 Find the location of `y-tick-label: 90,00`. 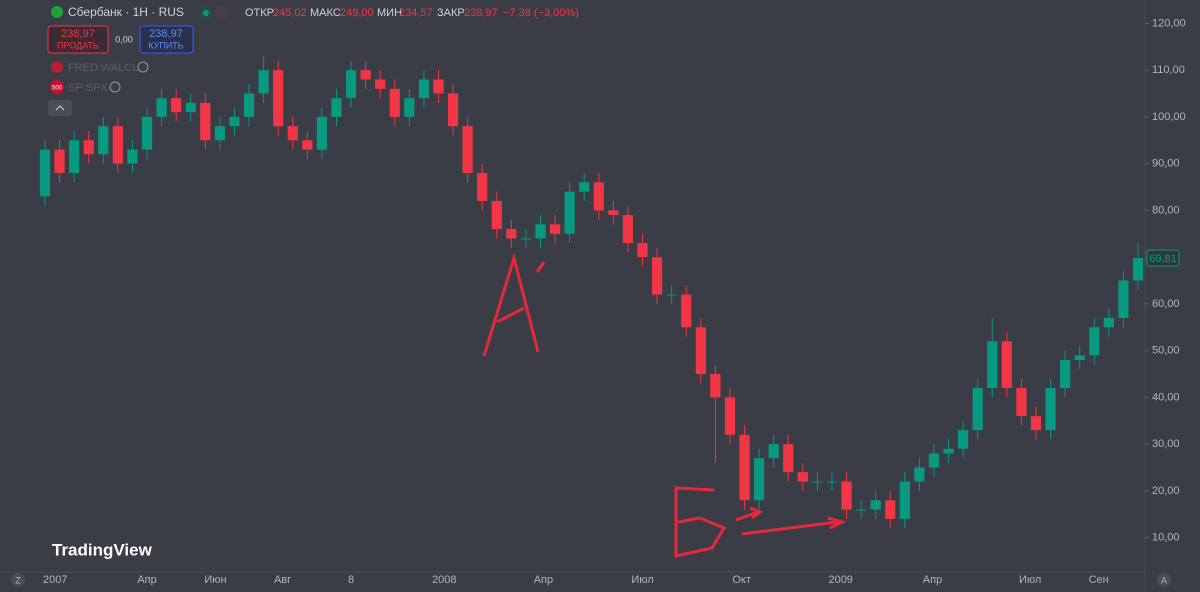

y-tick-label: 90,00 is located at coordinates (1166, 164).